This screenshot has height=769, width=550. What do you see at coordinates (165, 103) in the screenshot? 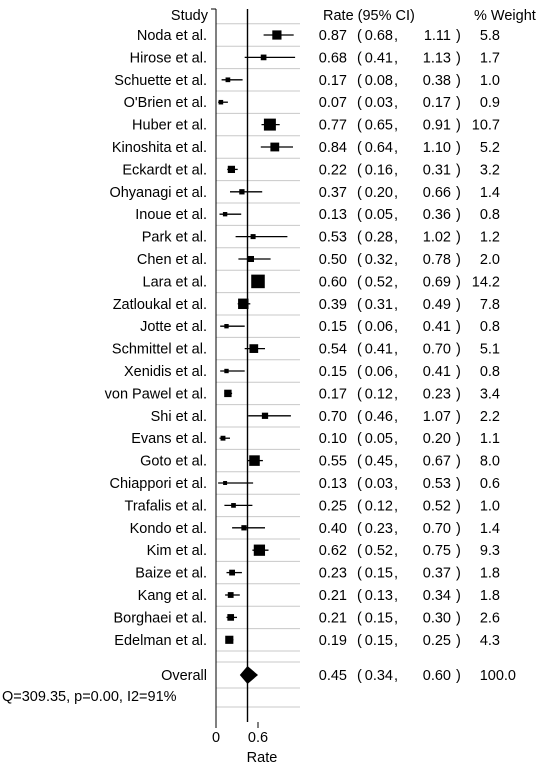
I see `study-name: O'Brien et al.` at bounding box center [165, 103].